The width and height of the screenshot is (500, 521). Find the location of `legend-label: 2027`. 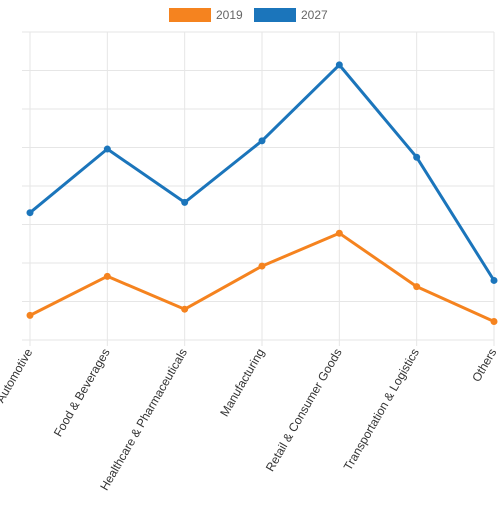

legend-label: 2027 is located at coordinates (314, 15).